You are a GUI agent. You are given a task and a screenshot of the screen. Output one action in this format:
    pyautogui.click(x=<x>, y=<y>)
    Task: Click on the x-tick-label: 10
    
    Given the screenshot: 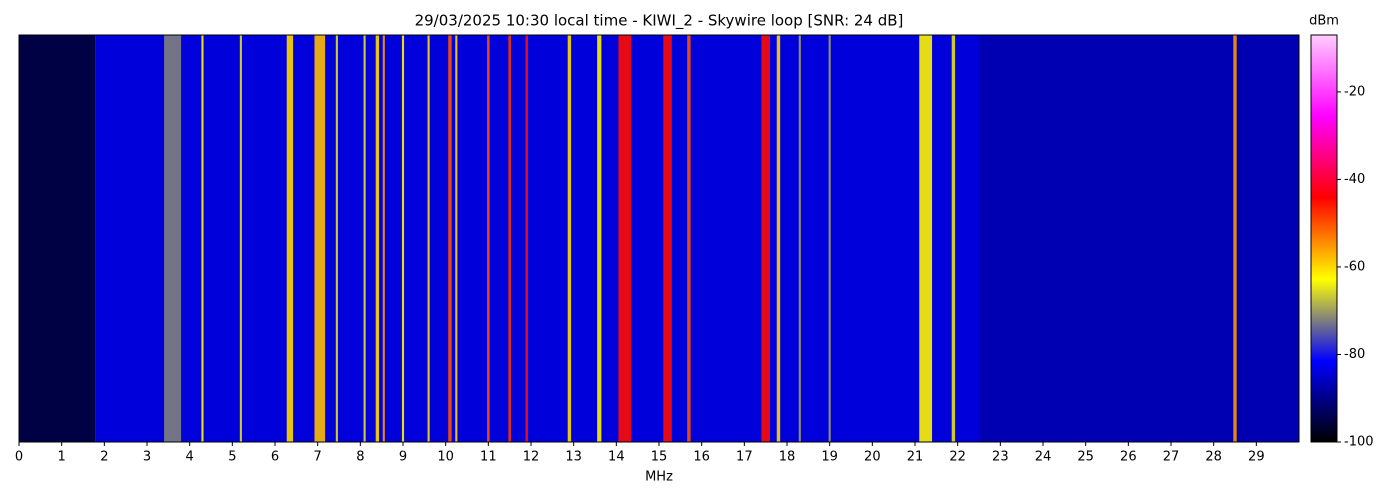 What is the action you would take?
    pyautogui.click(x=445, y=457)
    